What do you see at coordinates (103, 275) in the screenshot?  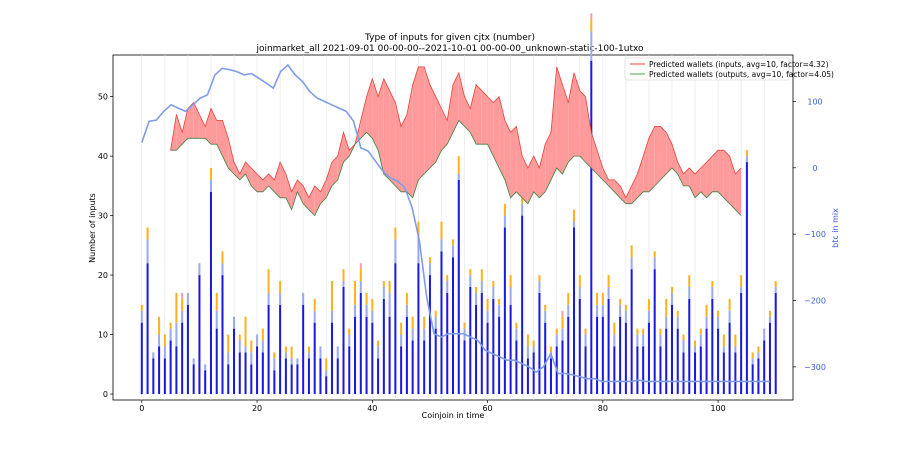 I see `y-tick-label: 20` at bounding box center [103, 275].